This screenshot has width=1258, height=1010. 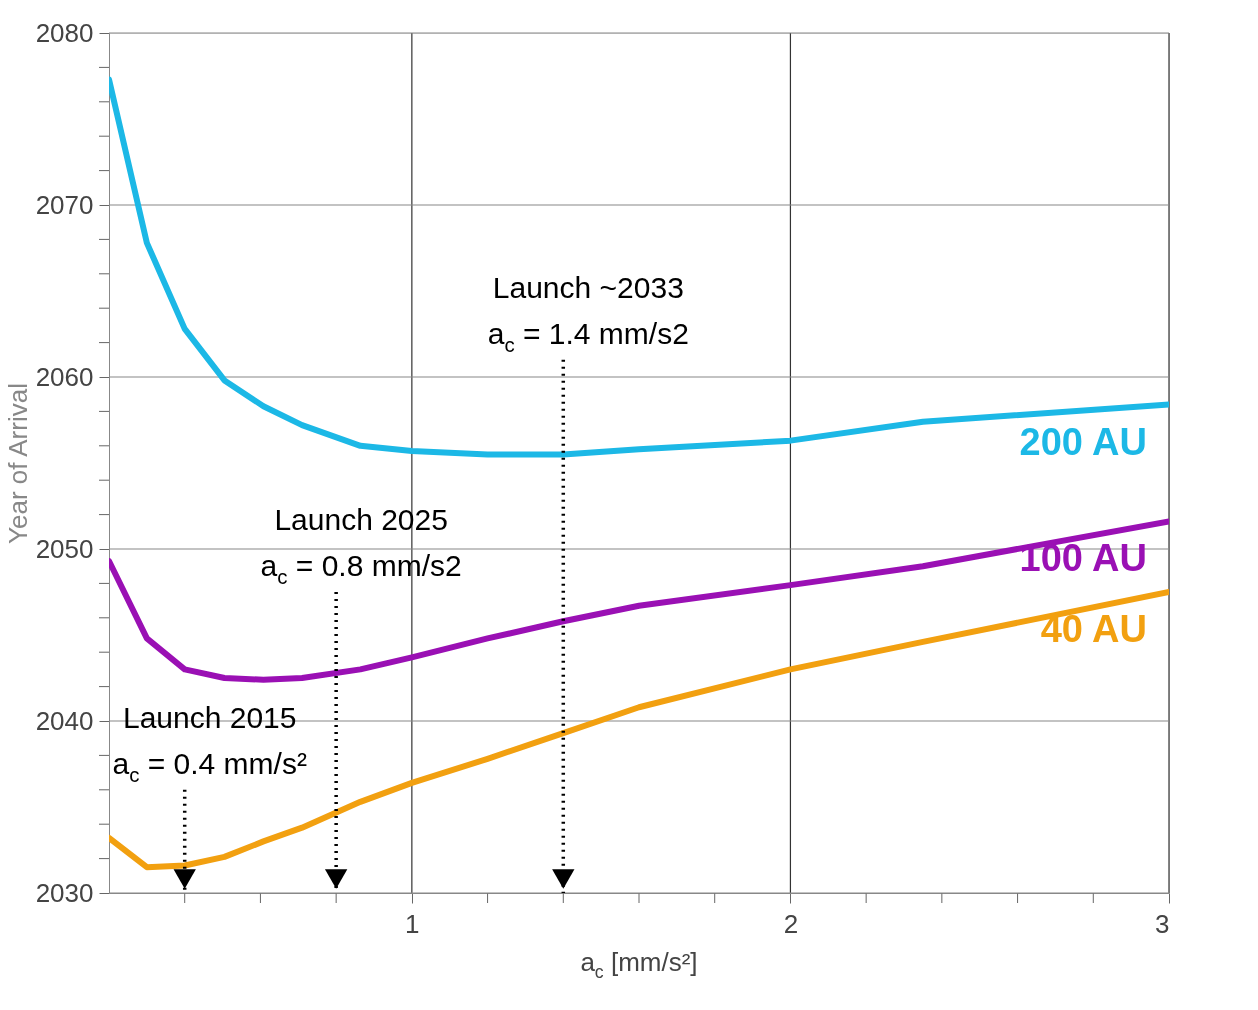 I want to click on y-tick-label: 2040, so click(x=64, y=720).